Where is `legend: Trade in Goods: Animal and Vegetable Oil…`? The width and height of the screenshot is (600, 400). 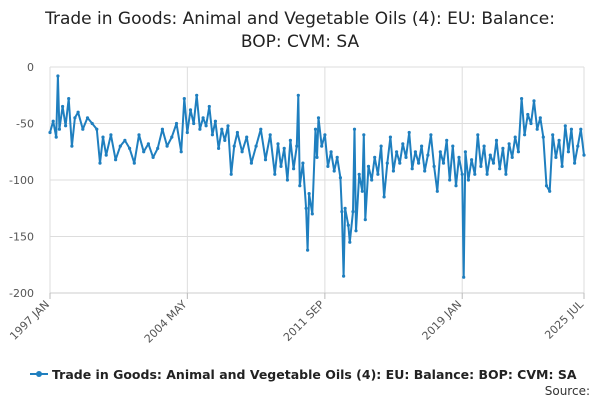 legend: Trade in Goods: Animal and Vegetable Oil… is located at coordinates (303, 374).